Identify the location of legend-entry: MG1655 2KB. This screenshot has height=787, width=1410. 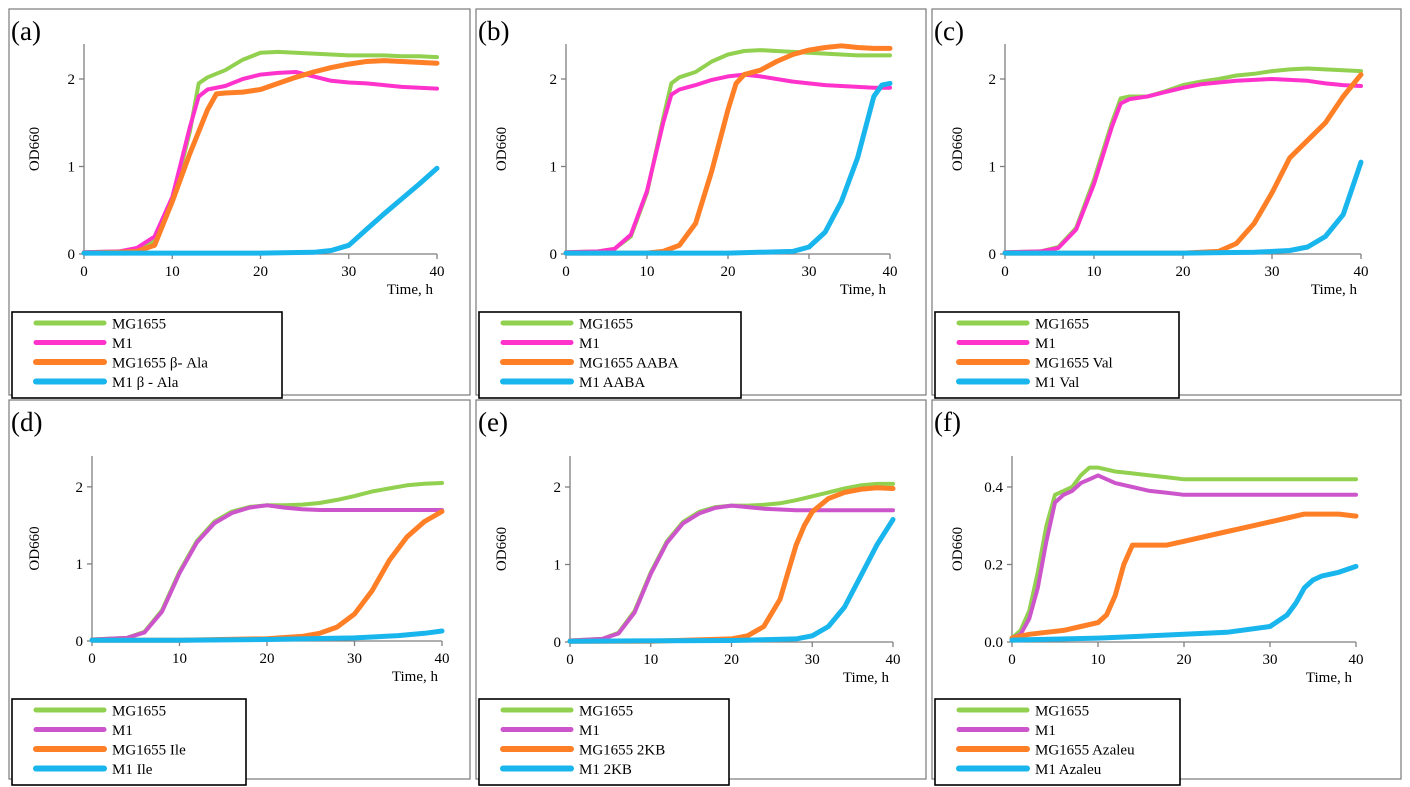
(622, 751).